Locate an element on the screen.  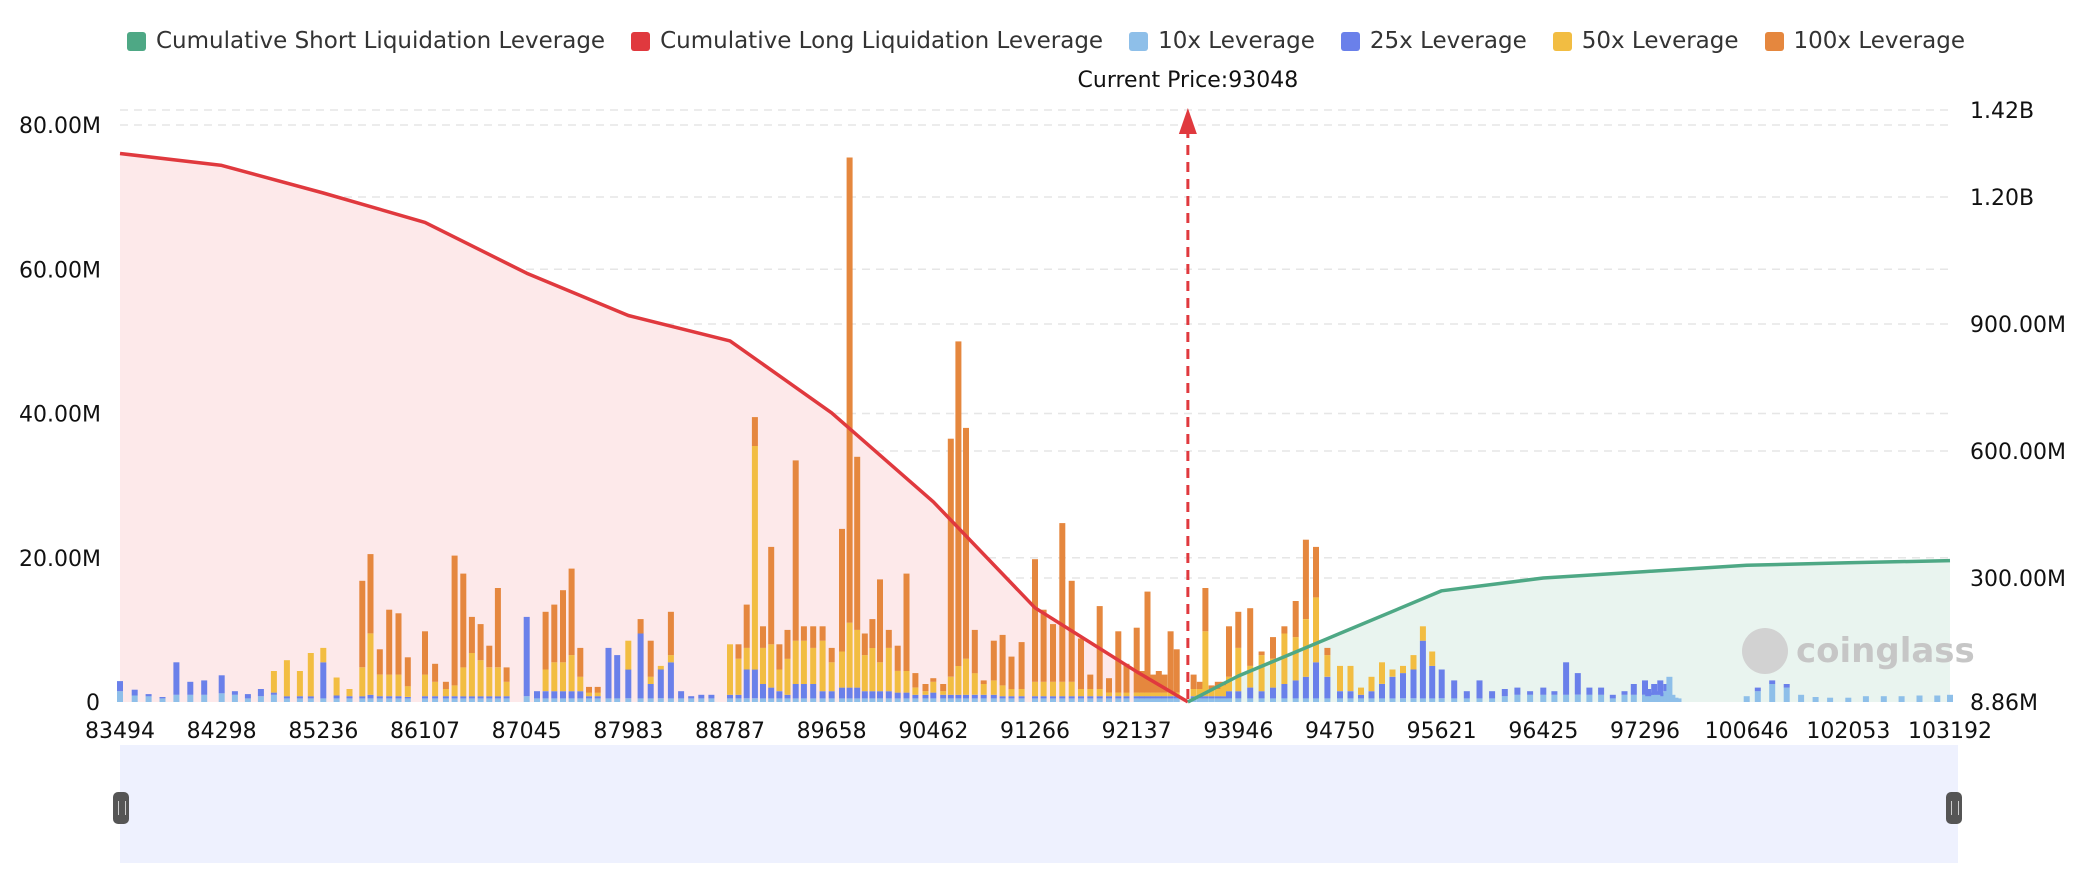
x-axis-tick: 88787 is located at coordinates (730, 731).